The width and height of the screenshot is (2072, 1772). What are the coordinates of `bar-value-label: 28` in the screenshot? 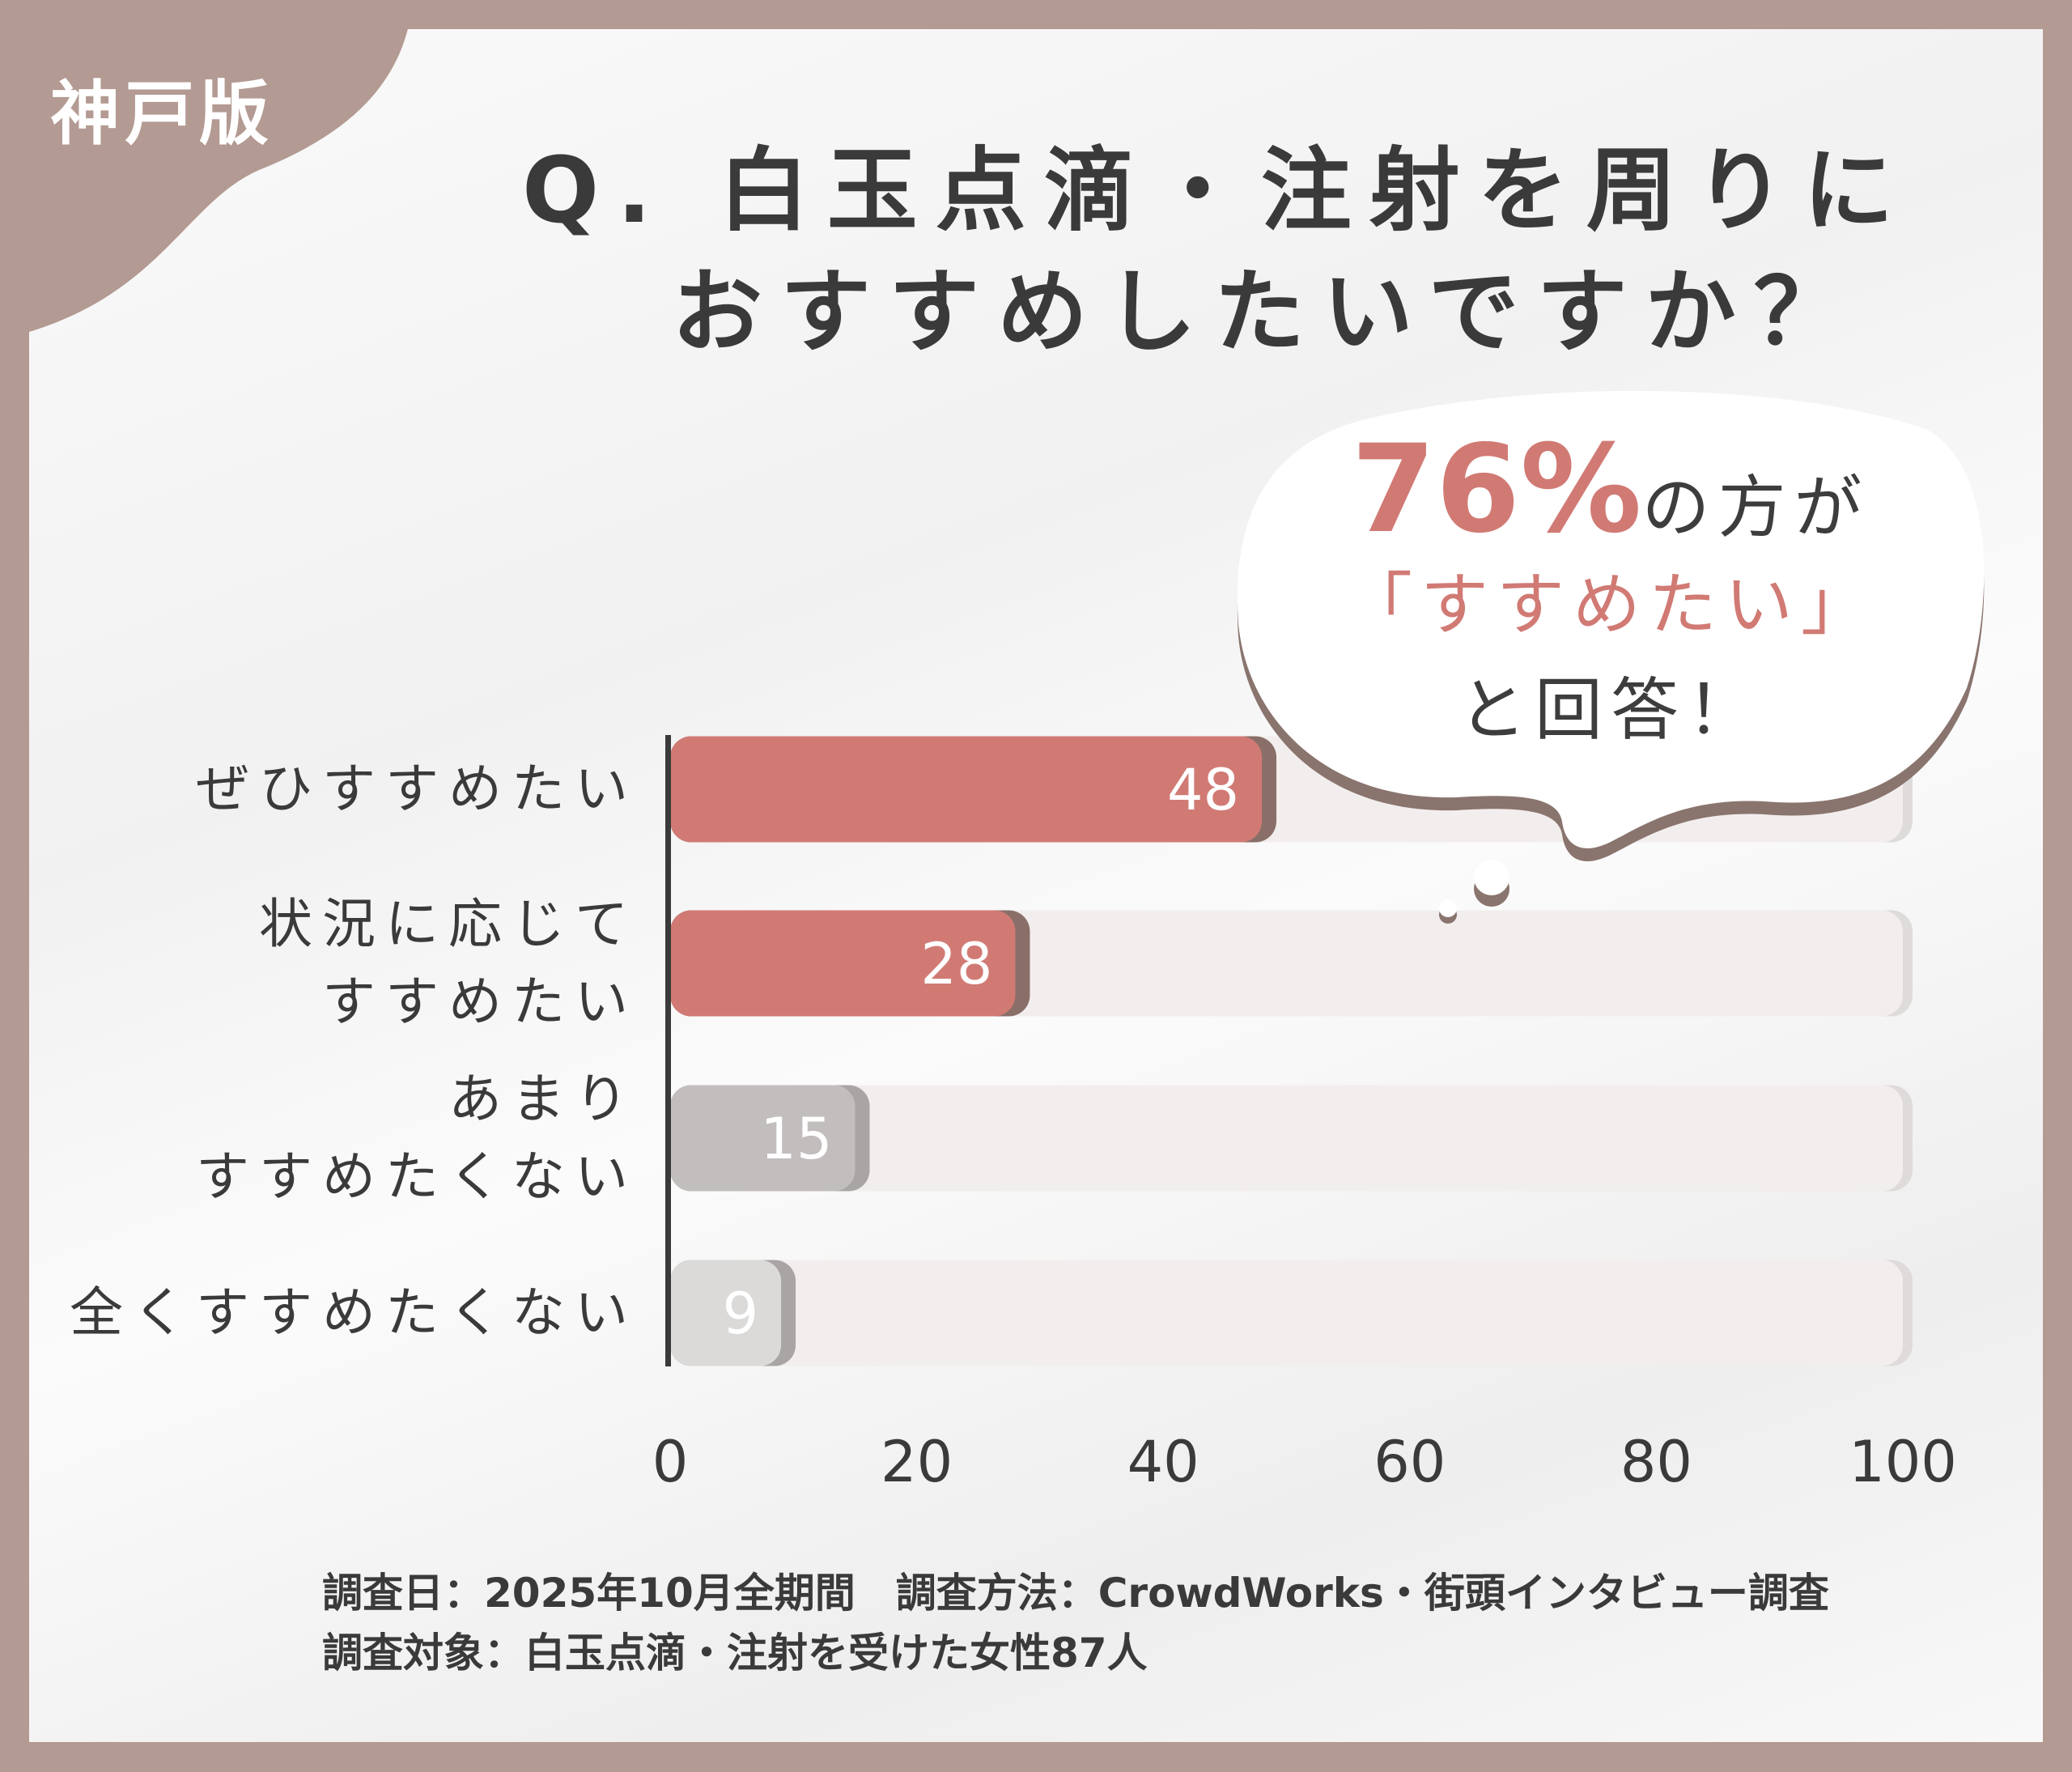 It's located at (956, 964).